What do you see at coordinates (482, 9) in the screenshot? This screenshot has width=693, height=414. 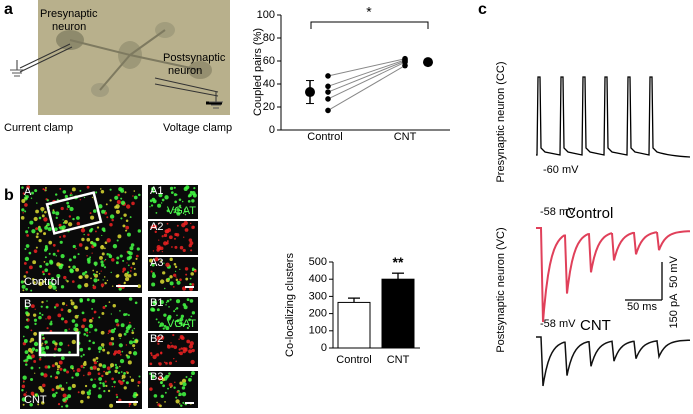 I see `panel-label: c` at bounding box center [482, 9].